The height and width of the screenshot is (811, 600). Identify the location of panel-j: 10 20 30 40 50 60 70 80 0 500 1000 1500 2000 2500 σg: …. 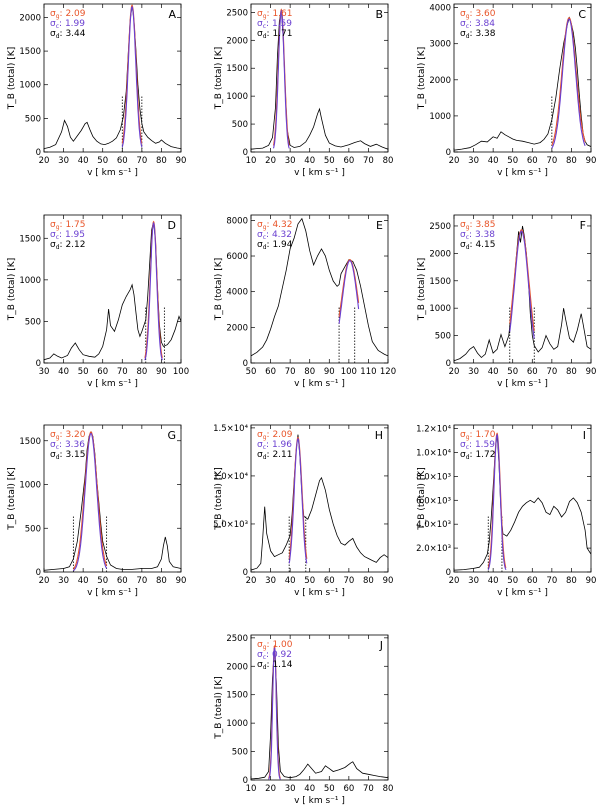
(303, 720).